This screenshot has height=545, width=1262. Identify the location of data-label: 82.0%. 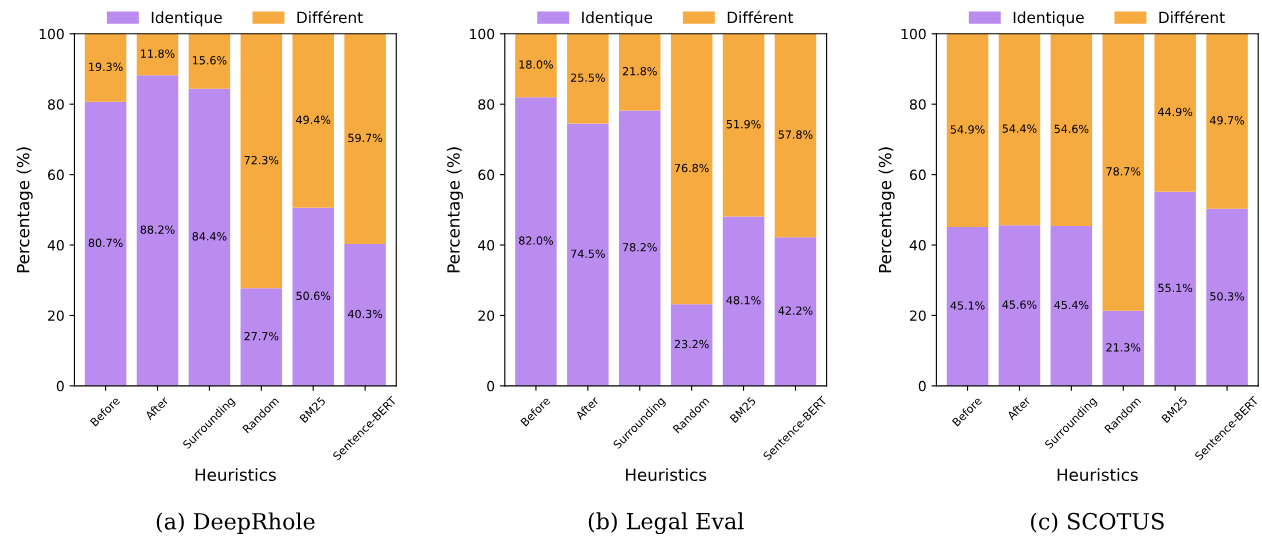
(536, 240).